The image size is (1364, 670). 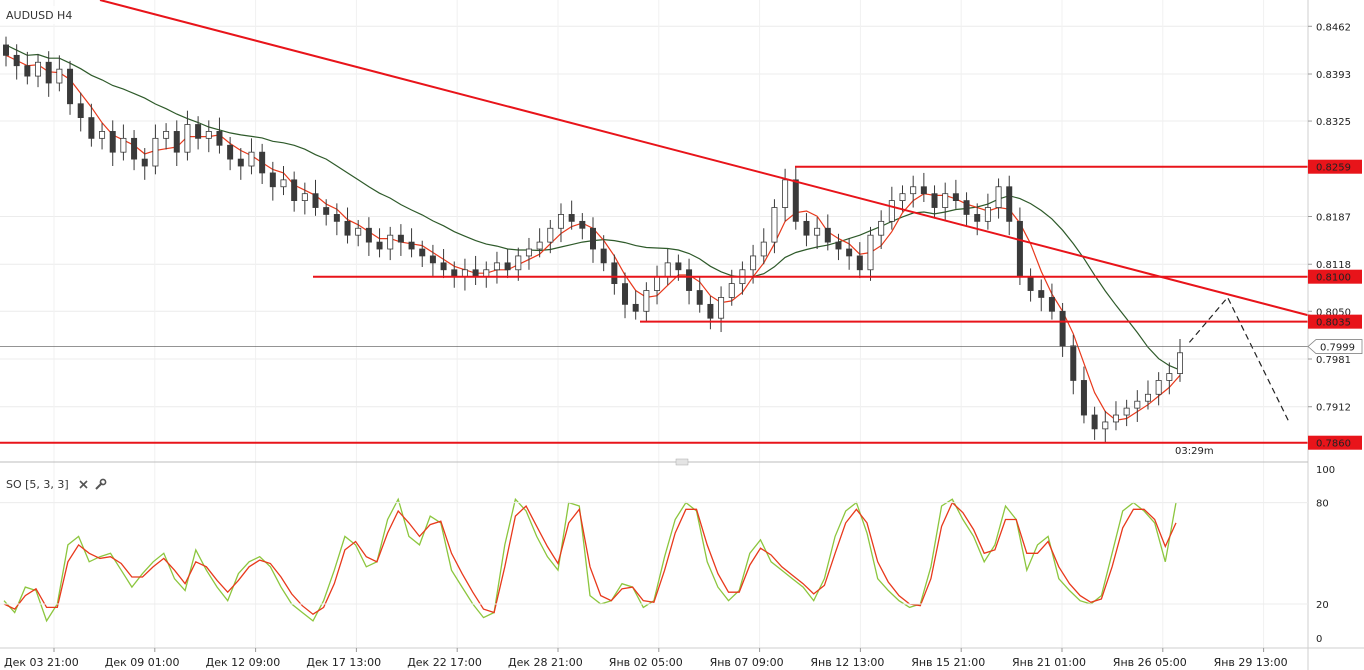 What do you see at coordinates (83, 484) in the screenshot?
I see `close-icon` at bounding box center [83, 484].